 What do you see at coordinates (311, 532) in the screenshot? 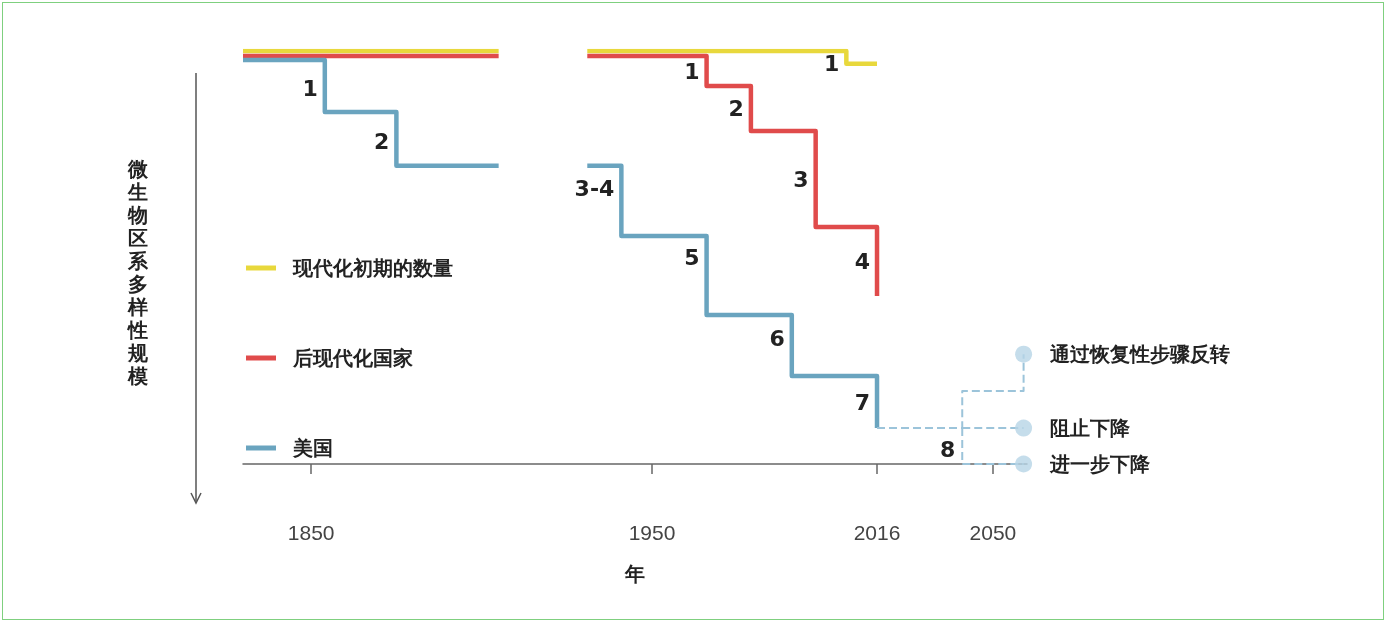
I see `x-tick-label: 1850` at bounding box center [311, 532].